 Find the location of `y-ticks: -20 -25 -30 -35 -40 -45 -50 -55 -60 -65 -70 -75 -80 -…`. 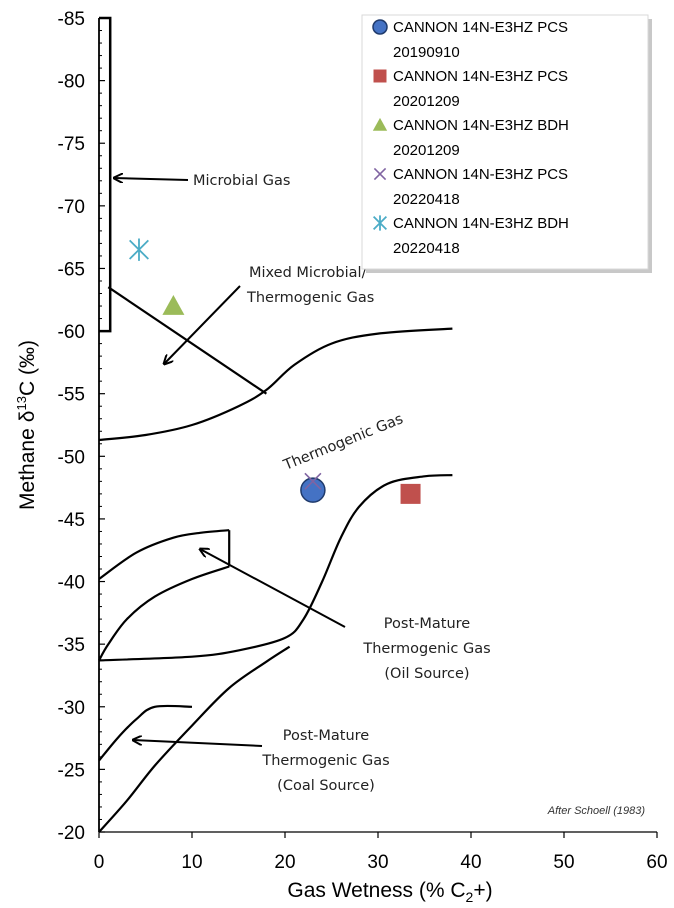

y-ticks: -20 -25 -30 -35 -40 -45 -50 -55 -60 -65 -70 -75 -80 -… is located at coordinates (81, 426).